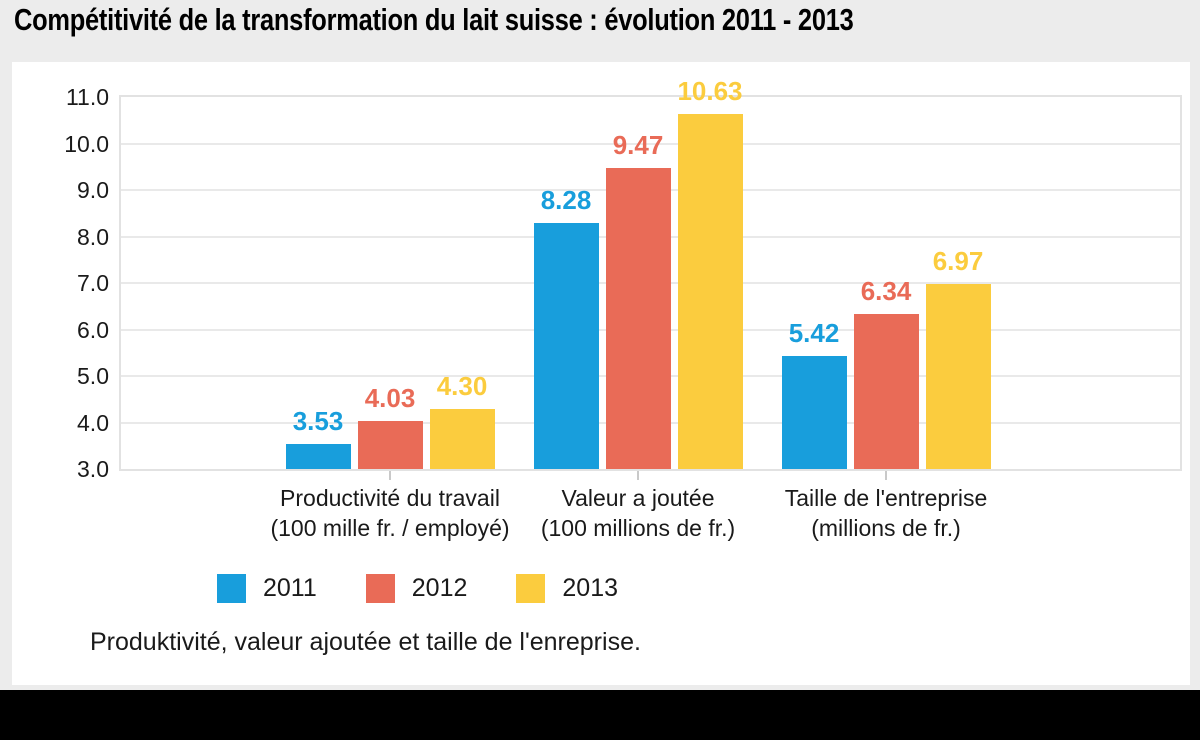  What do you see at coordinates (600, 715) in the screenshot?
I see `footer-bar` at bounding box center [600, 715].